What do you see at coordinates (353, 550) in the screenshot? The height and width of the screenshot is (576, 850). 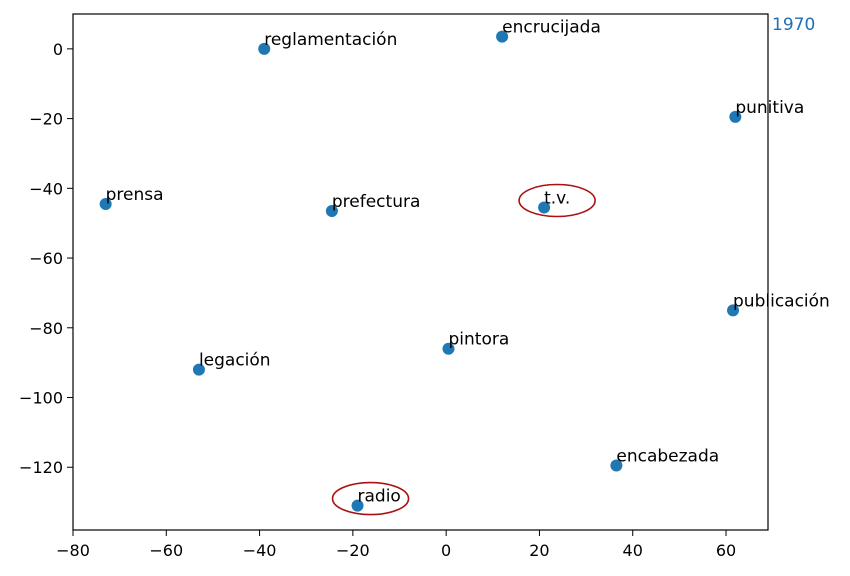 I see `x-tick-label: −20` at bounding box center [353, 550].